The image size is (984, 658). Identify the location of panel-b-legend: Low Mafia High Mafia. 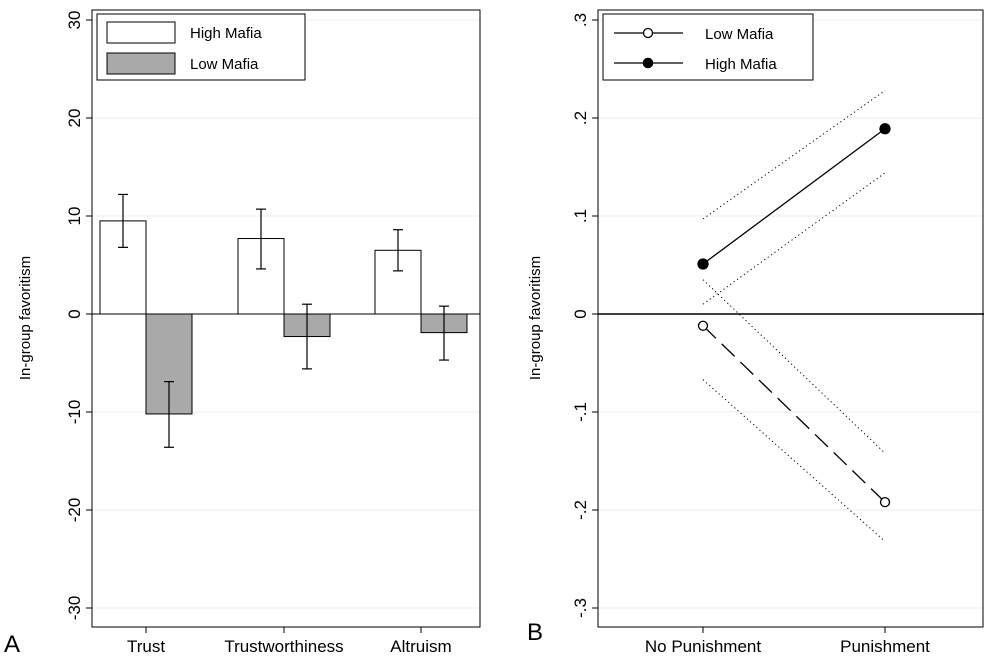
(708, 47).